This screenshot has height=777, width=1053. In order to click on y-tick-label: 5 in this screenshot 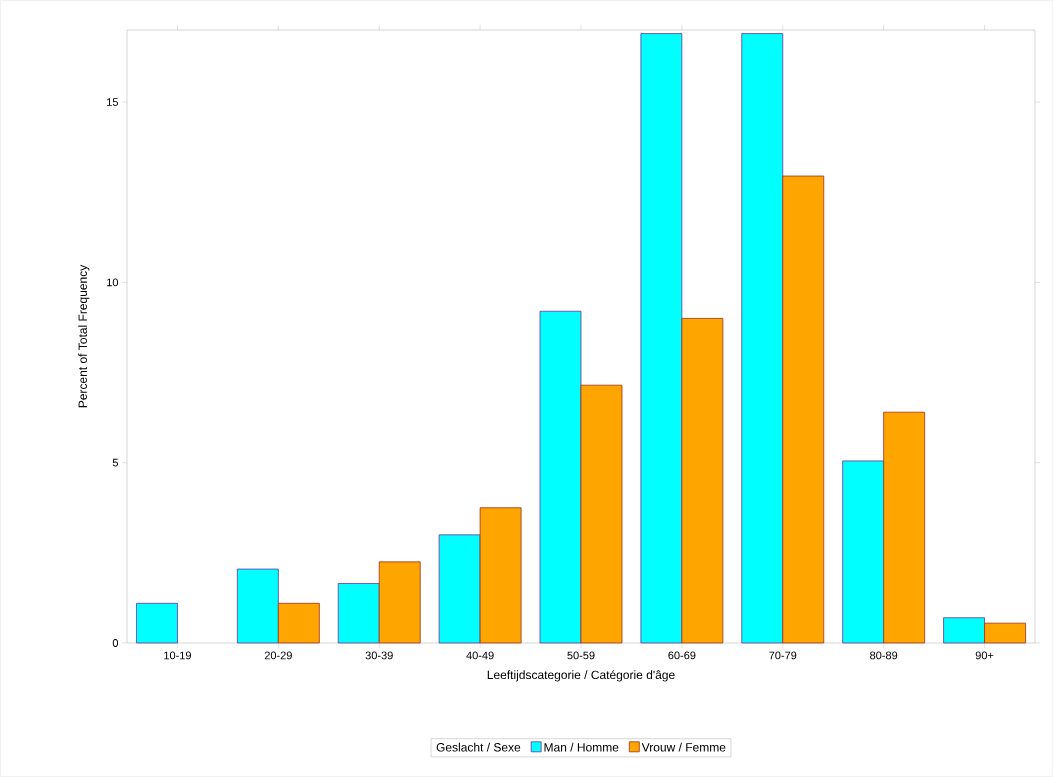, I will do `click(115, 462)`.